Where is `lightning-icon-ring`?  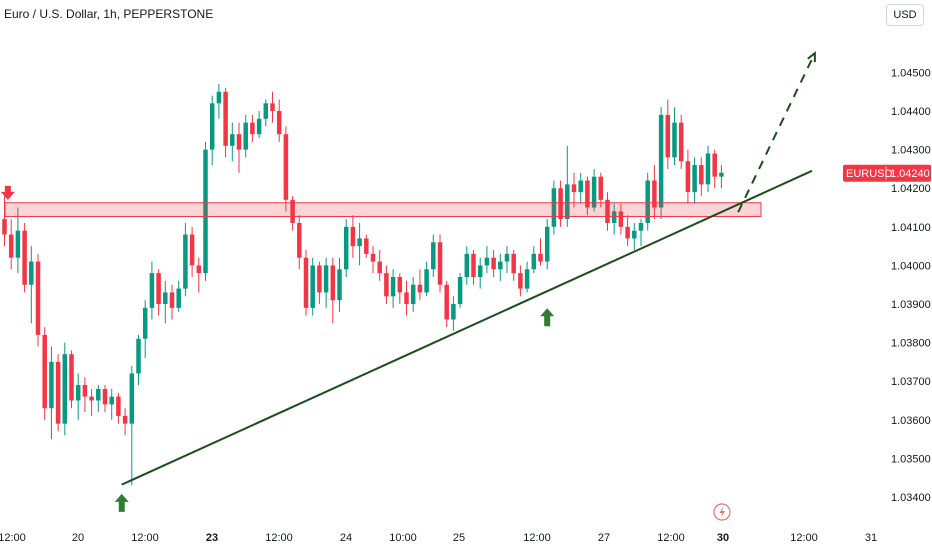
lightning-icon-ring is located at coordinates (722, 512).